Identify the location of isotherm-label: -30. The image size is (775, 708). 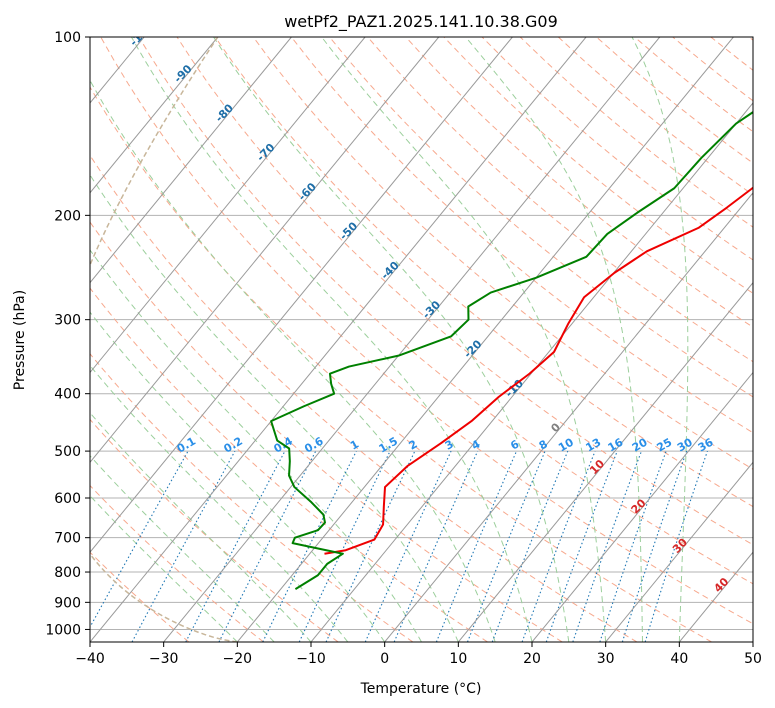
(431, 309).